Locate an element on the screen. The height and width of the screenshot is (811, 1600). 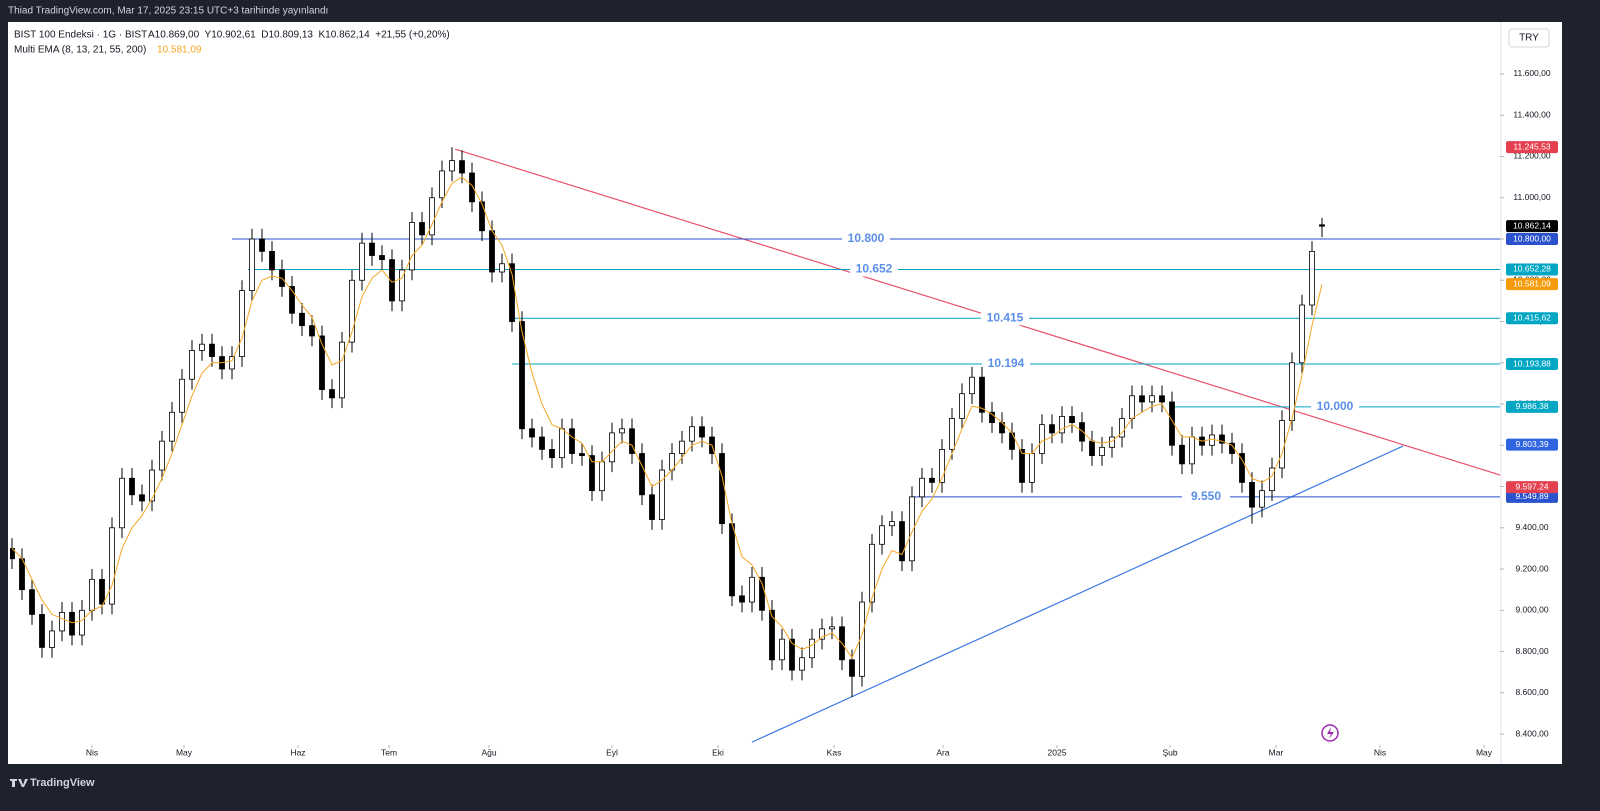
indicator-value: 10.581,09 is located at coordinates (179, 50).